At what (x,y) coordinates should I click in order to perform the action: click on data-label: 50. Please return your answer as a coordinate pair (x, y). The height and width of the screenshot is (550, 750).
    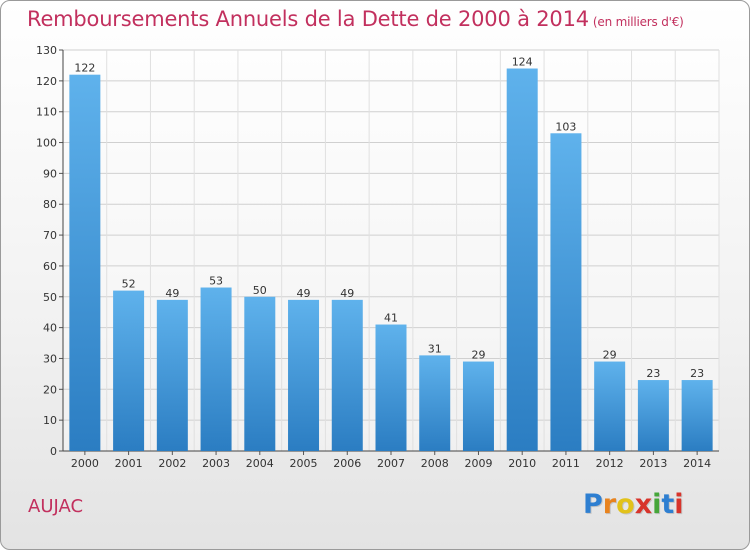
    Looking at the image, I should click on (260, 290).